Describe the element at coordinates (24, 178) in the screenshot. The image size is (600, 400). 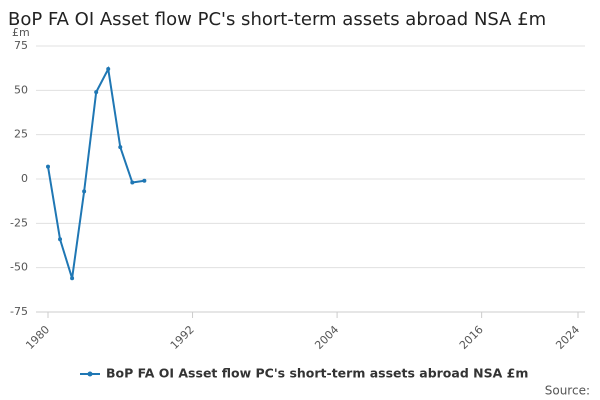
I see `y-tick-label: 0` at that location.